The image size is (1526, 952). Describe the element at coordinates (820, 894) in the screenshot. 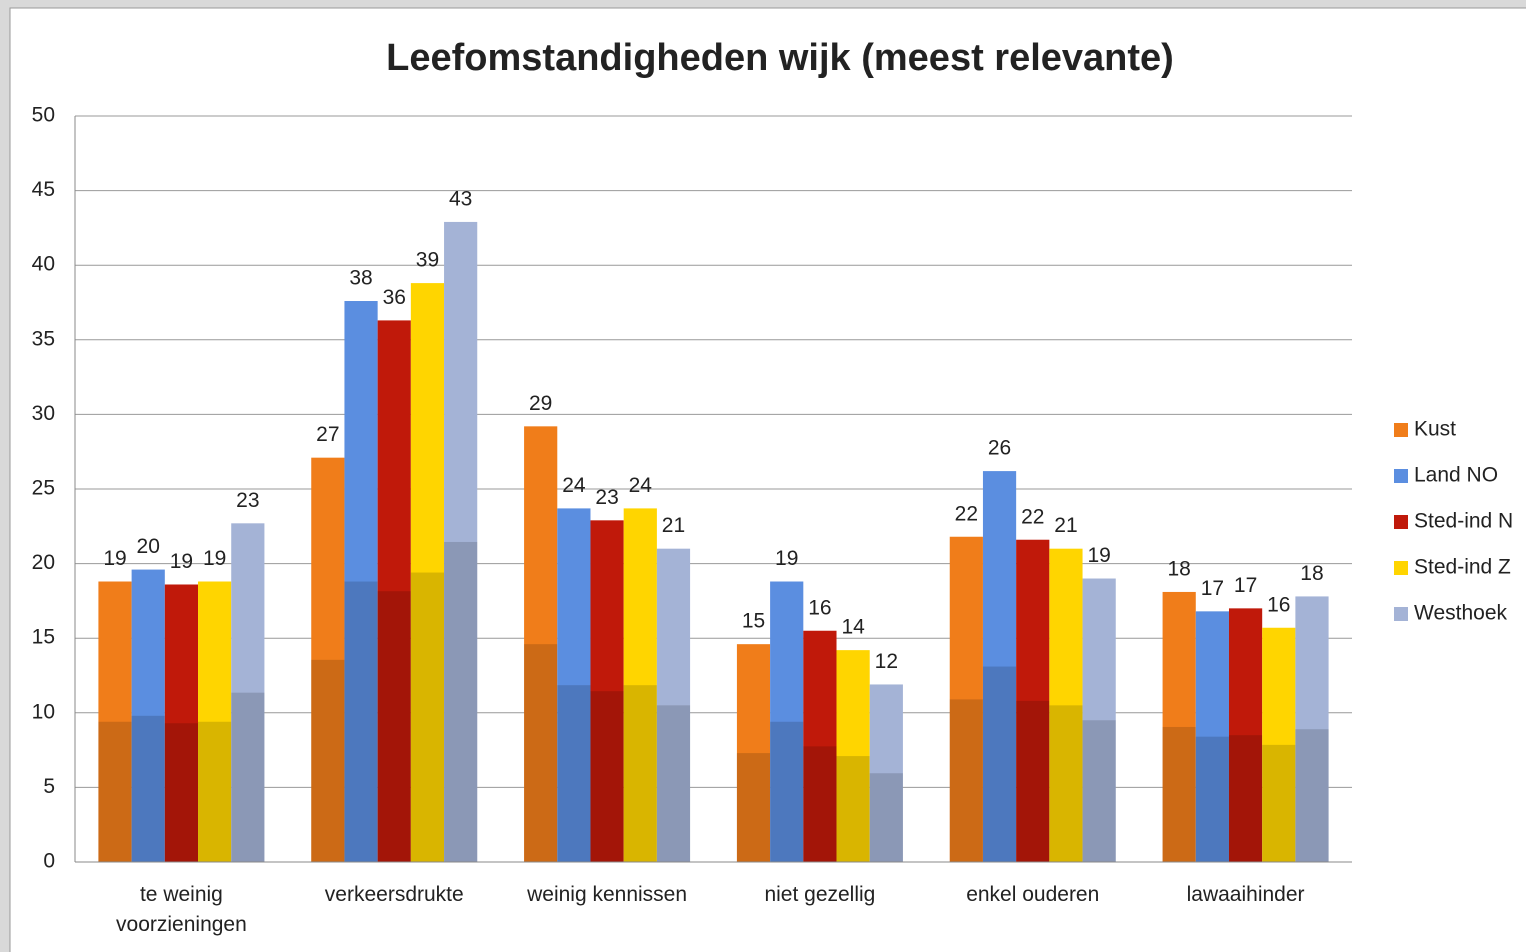

I see `x-tick-label: niet gezellig` at that location.